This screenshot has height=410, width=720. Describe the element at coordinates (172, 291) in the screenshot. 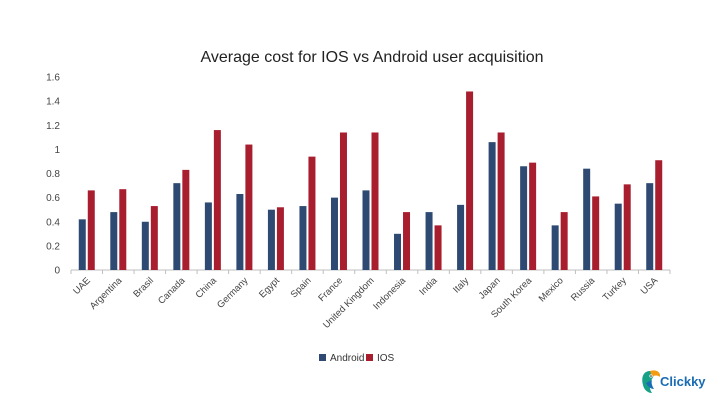

I see `category-label: Canada` at that location.